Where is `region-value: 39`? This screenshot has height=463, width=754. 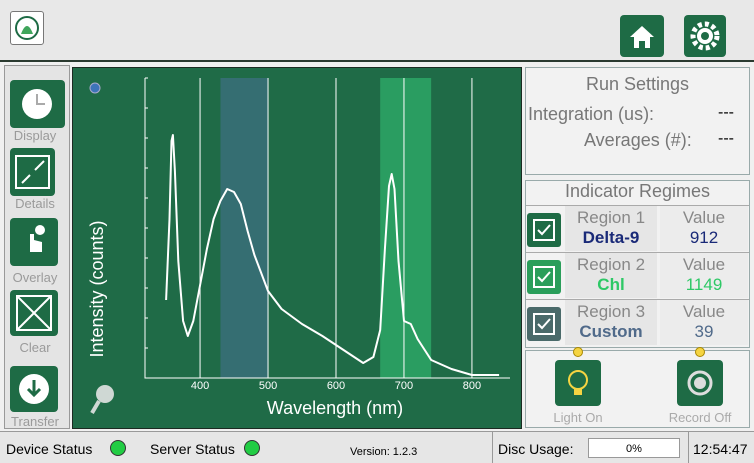 region-value: 39 is located at coordinates (704, 331).